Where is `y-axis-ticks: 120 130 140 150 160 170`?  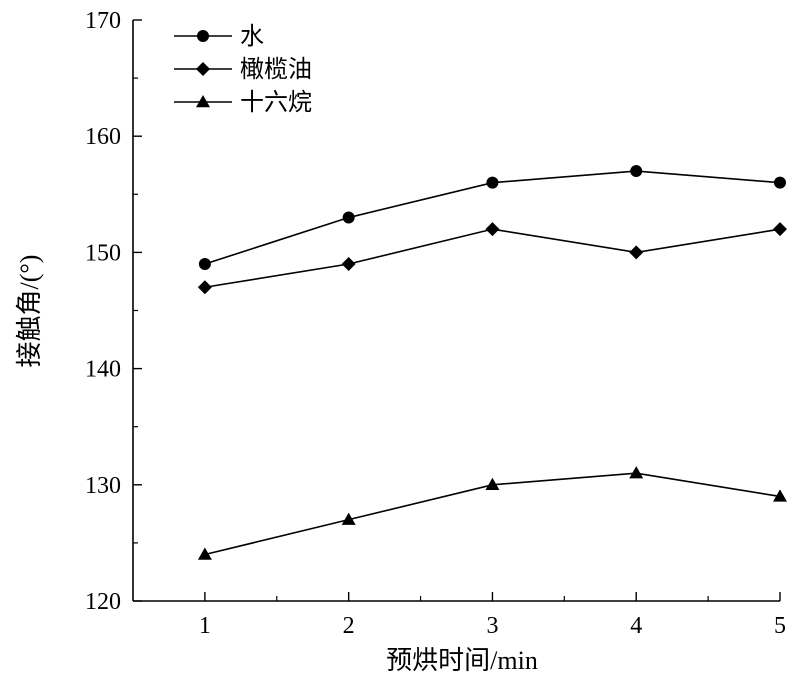 y-axis-ticks: 120 130 140 150 160 170 is located at coordinates (113, 311).